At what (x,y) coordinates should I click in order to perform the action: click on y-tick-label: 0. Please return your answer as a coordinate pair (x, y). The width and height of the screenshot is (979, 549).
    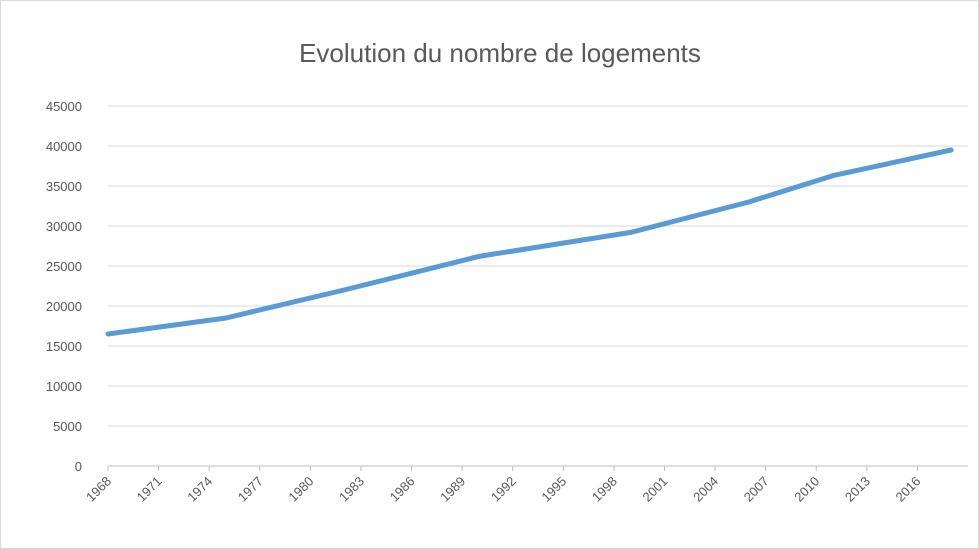
    Looking at the image, I should click on (78, 466).